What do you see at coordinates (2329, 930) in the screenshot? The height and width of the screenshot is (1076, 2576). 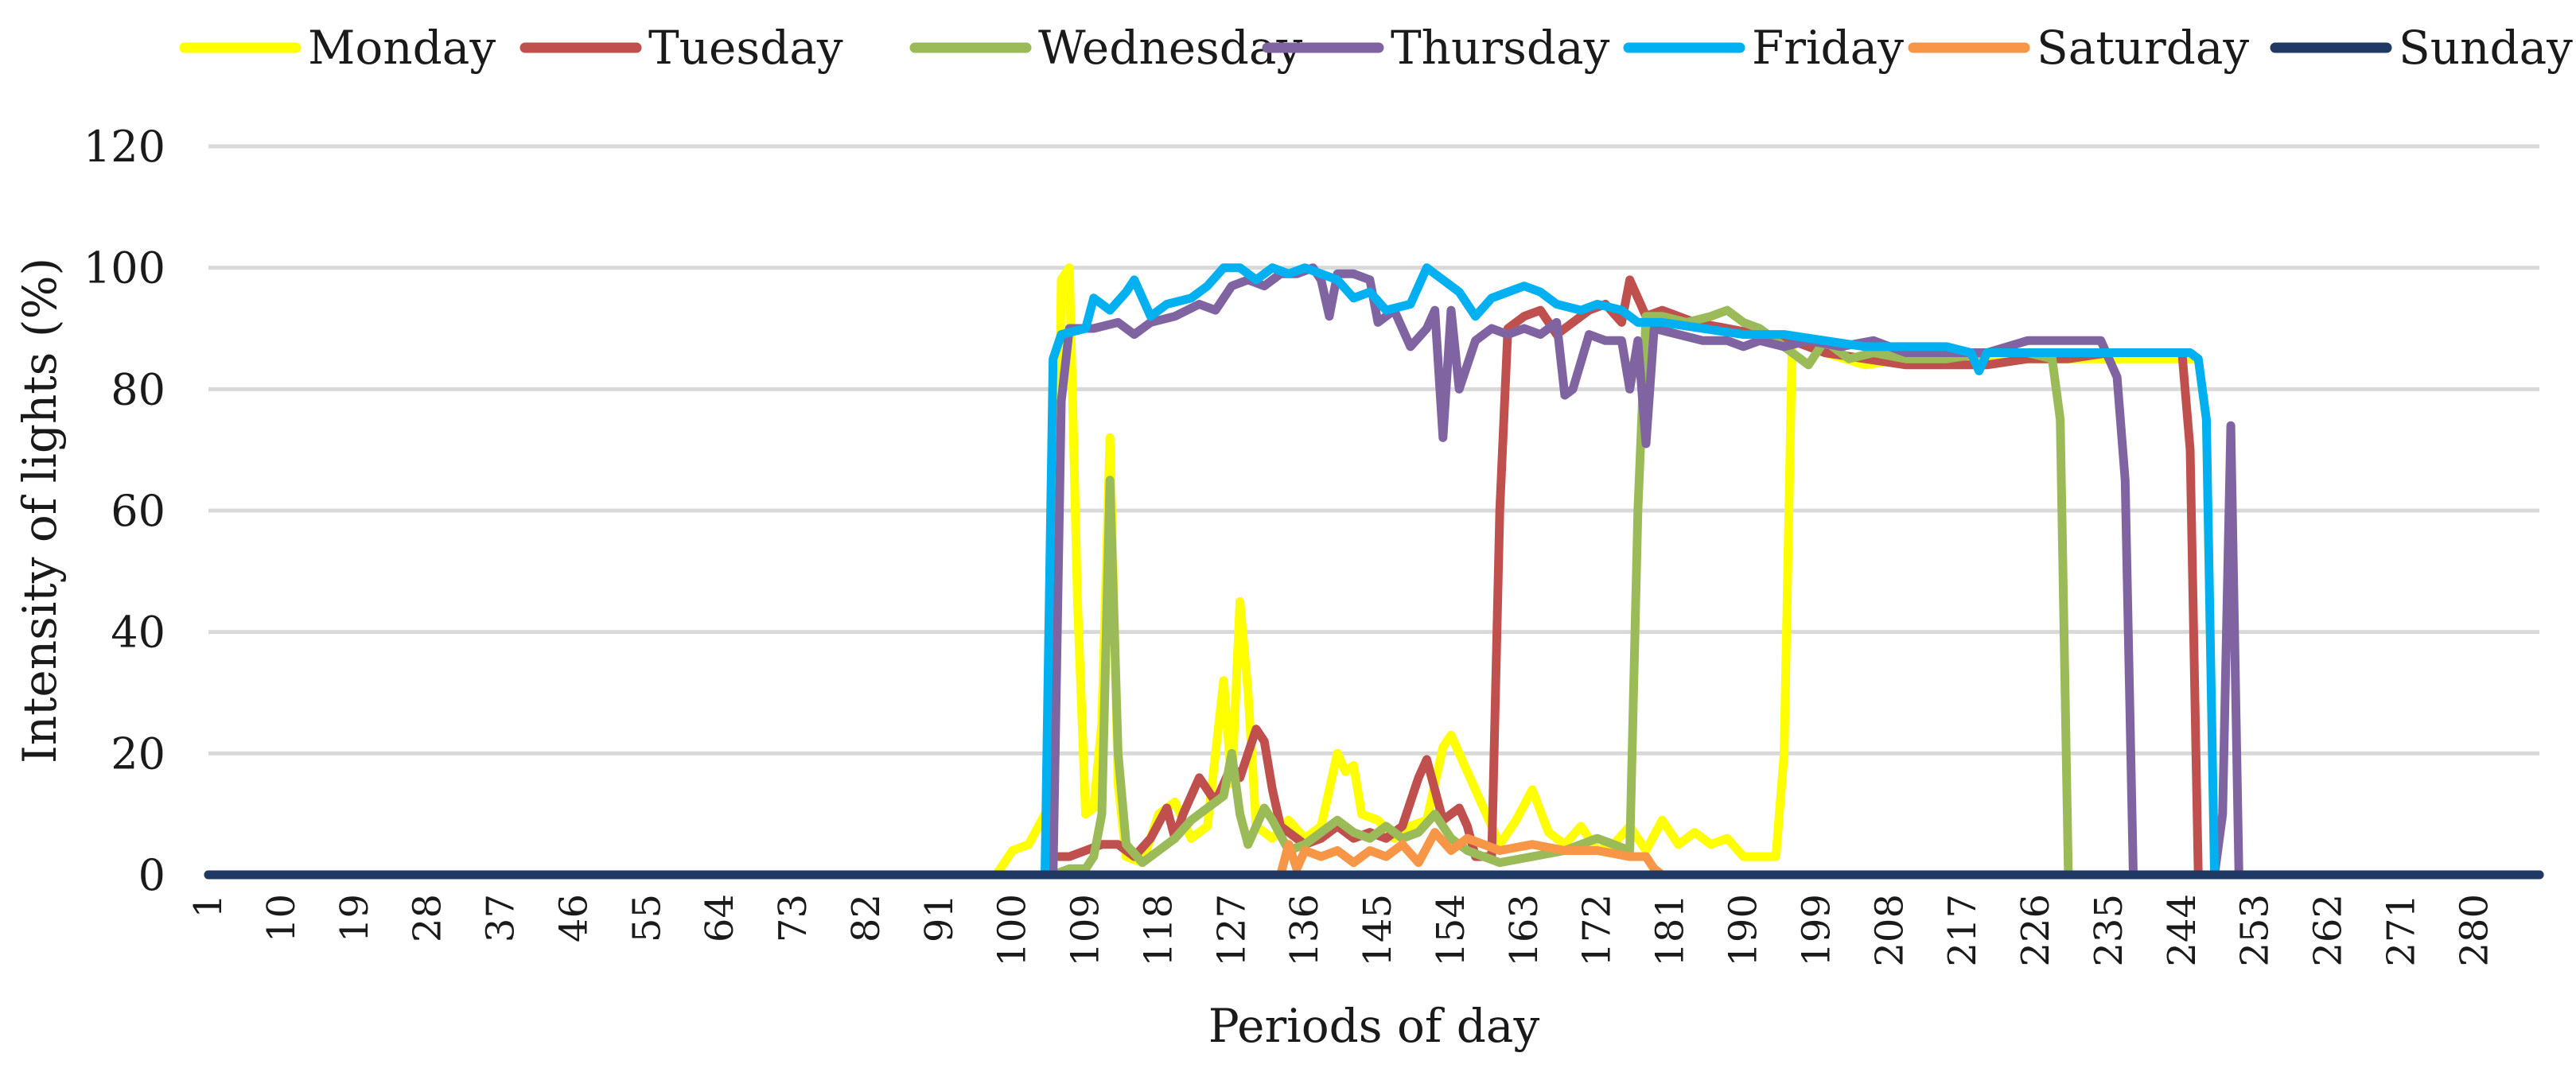 I see `x-tick-label: 262` at bounding box center [2329, 930].